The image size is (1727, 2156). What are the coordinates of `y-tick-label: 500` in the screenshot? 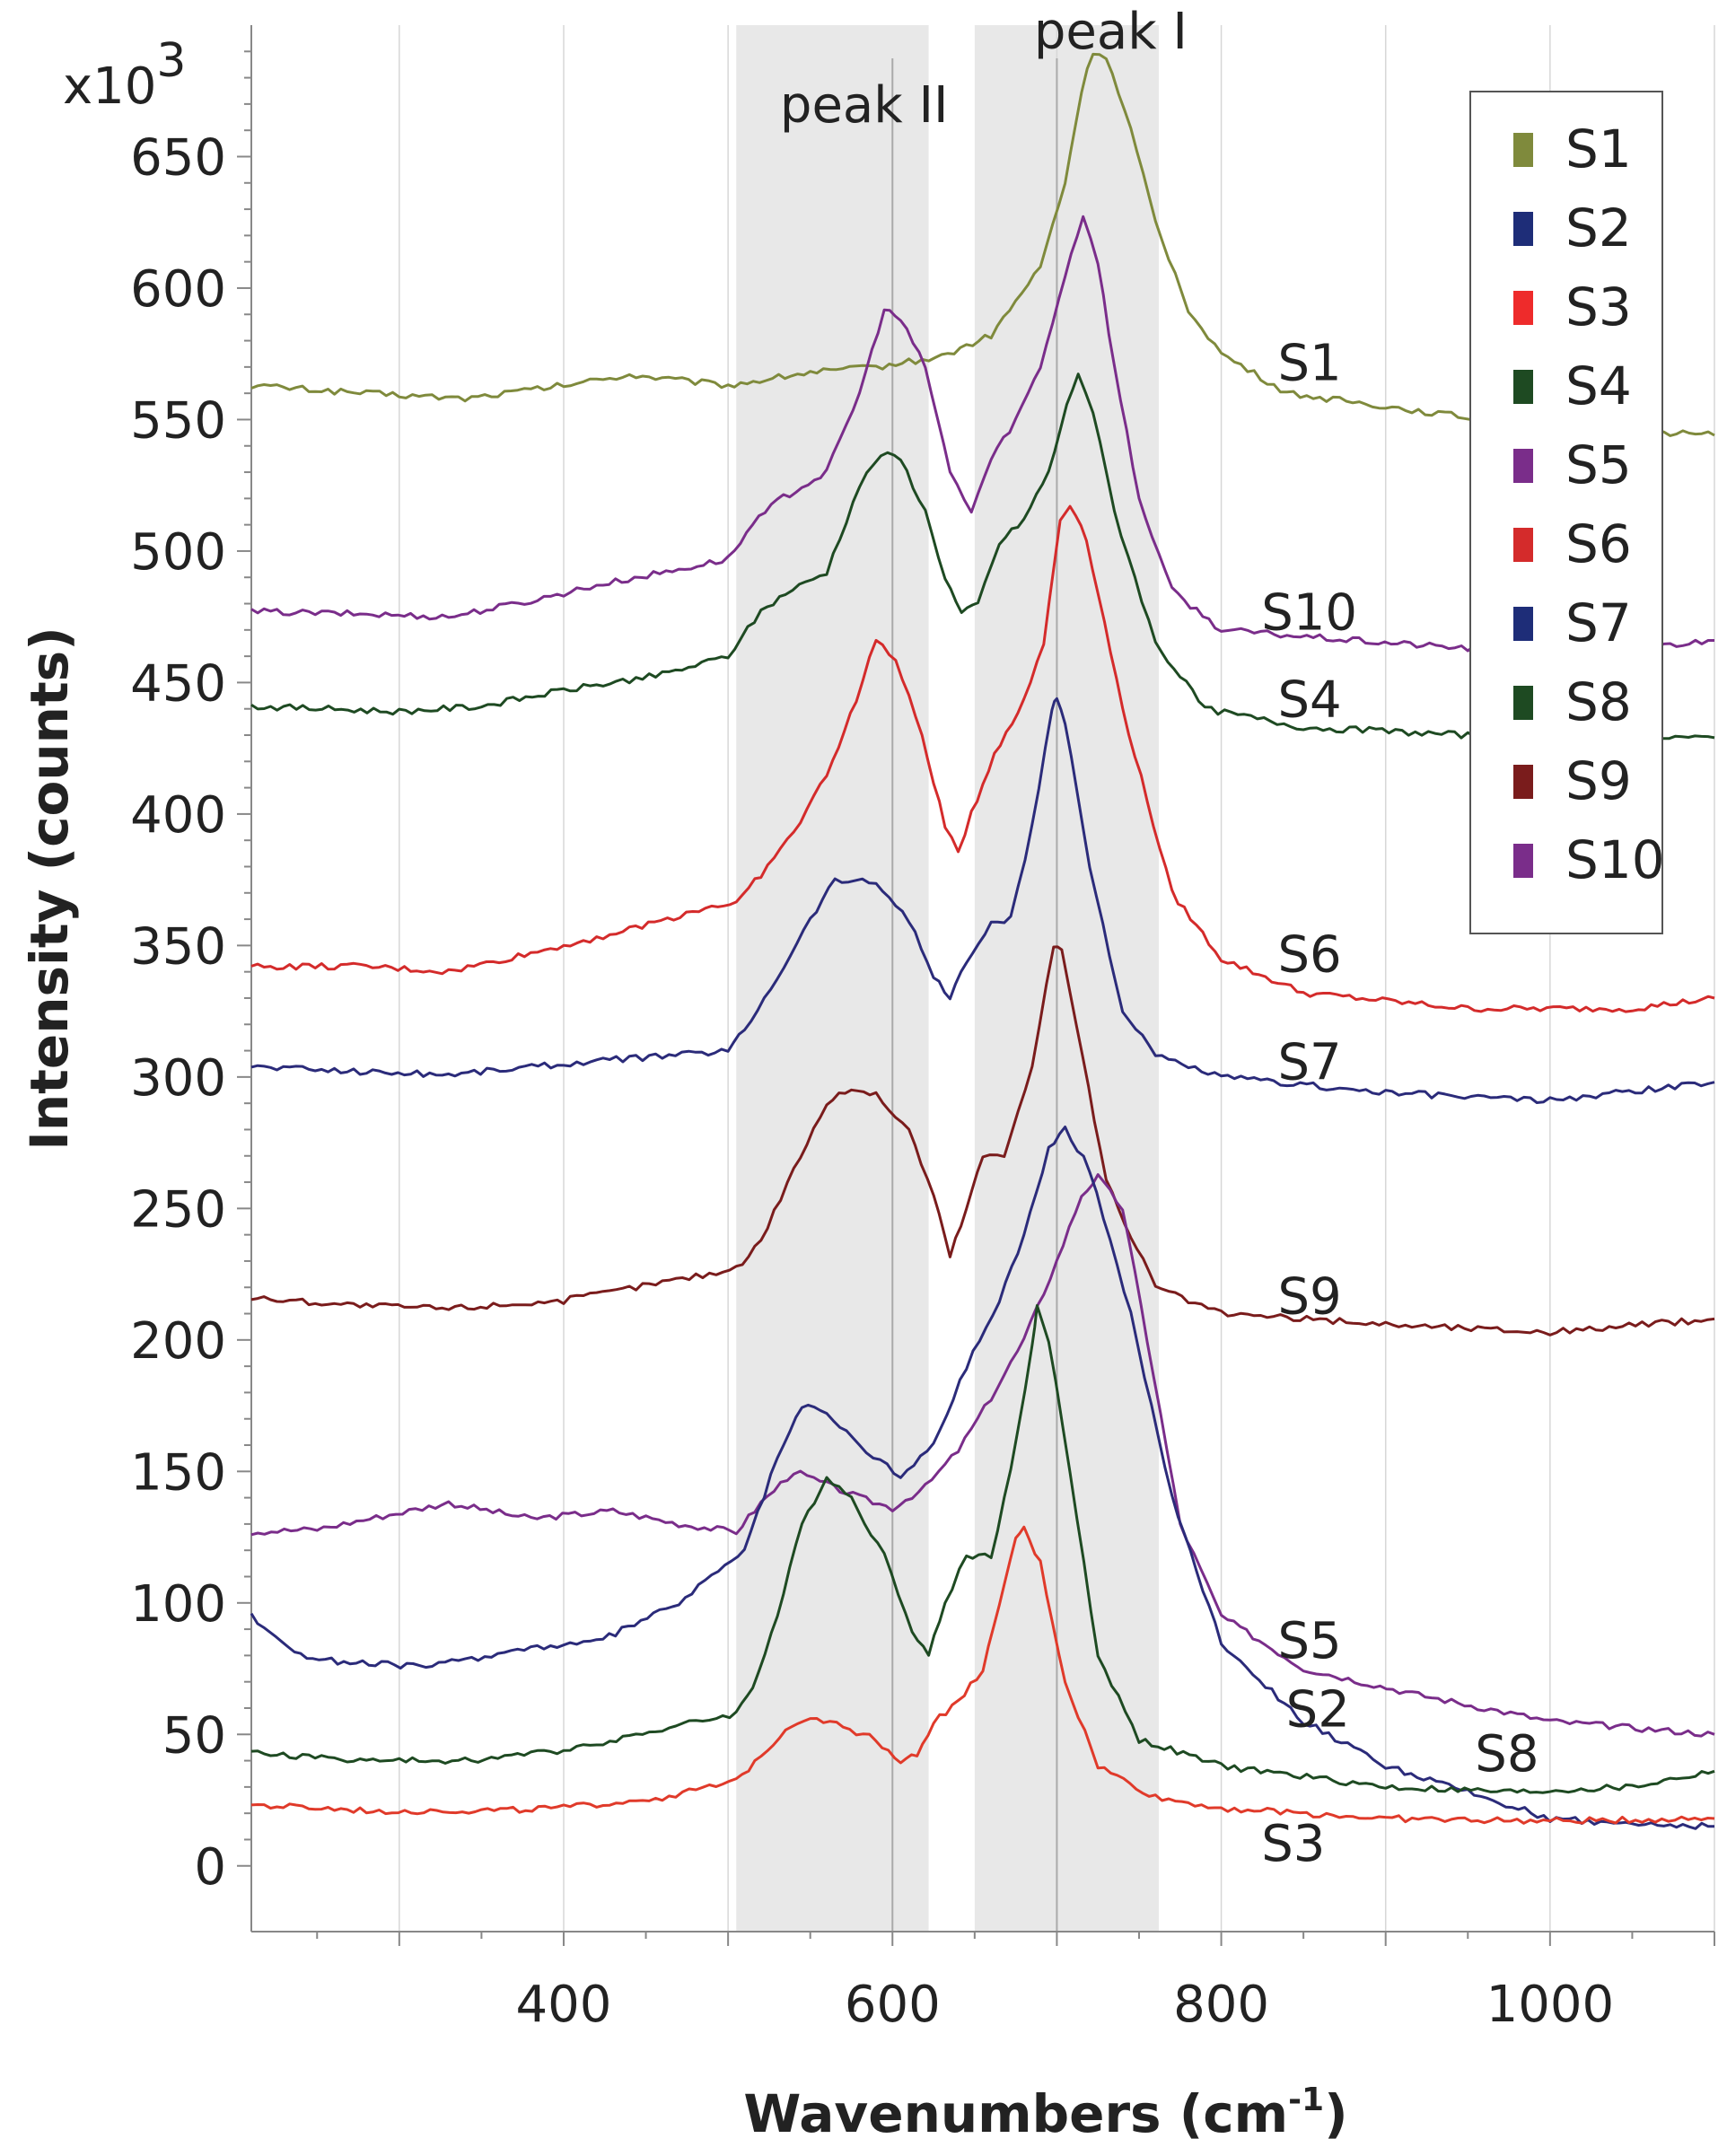 It's located at (178, 552).